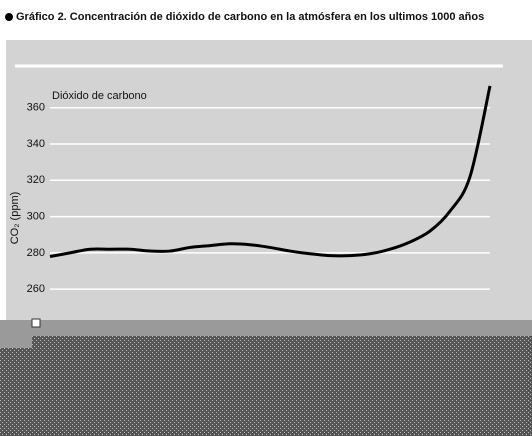 The image size is (532, 436). Describe the element at coordinates (36, 216) in the screenshot. I see `y-tick-label: 300` at that location.